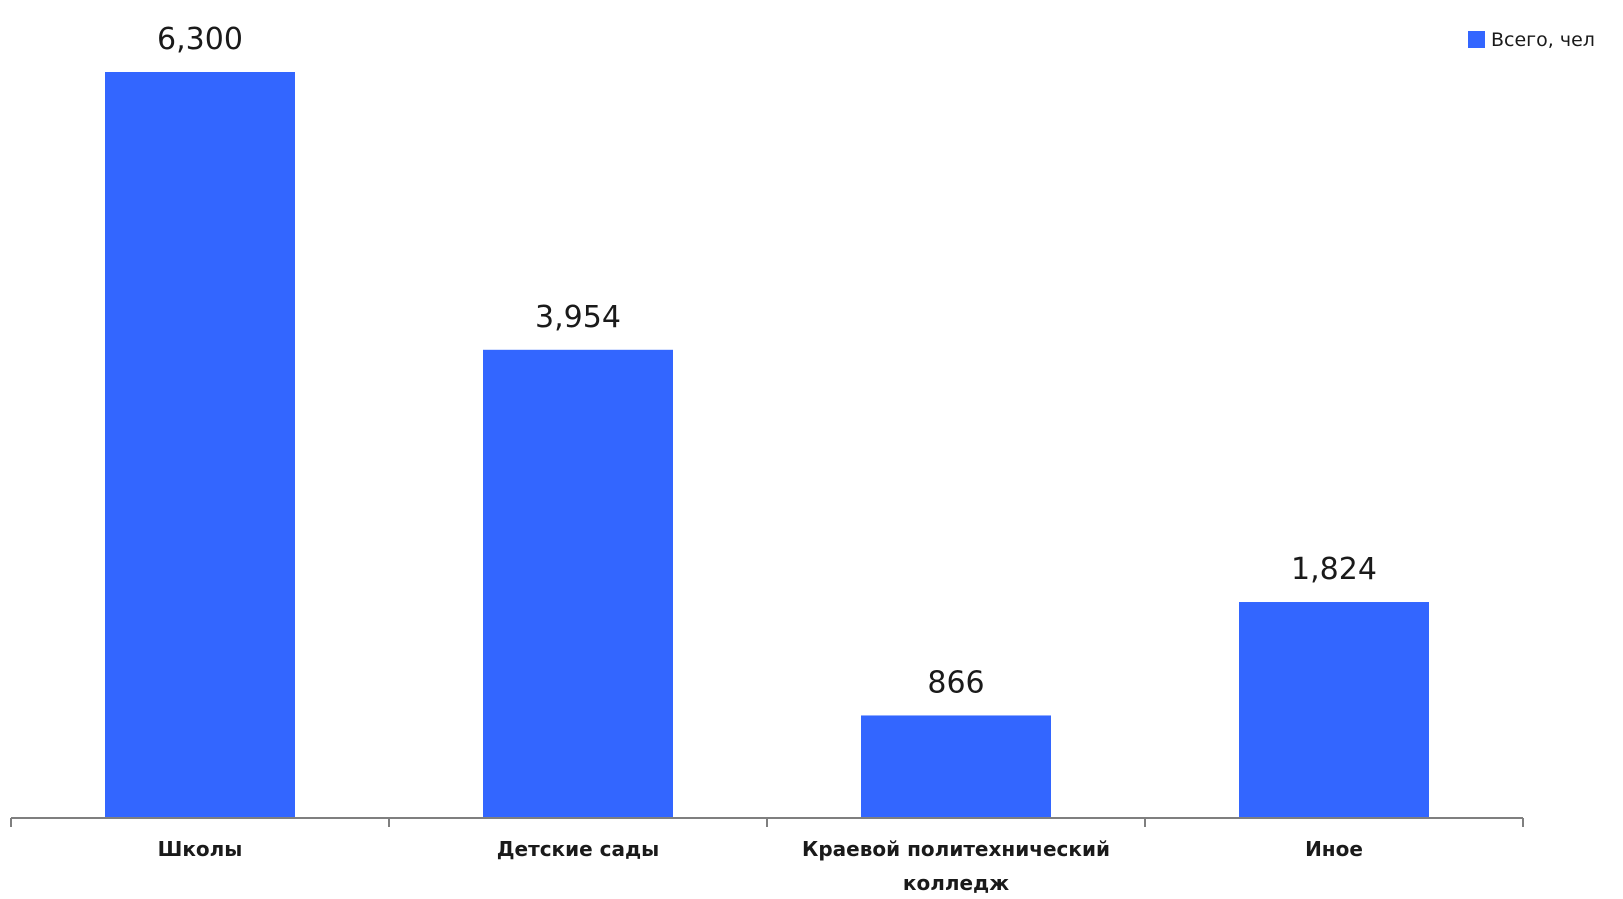 This screenshot has height=899, width=1623. I want to click on value-label-3: 866, so click(955, 682).